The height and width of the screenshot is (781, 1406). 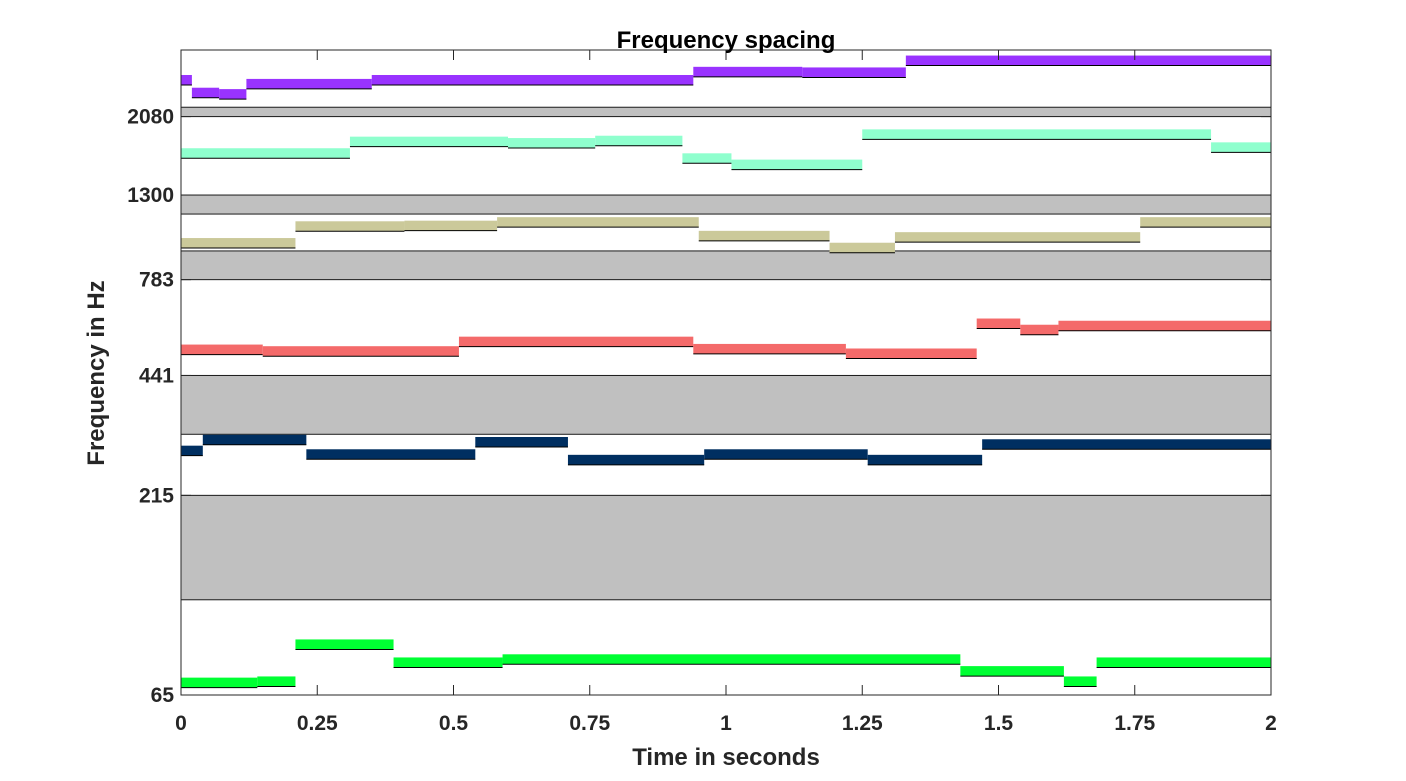 I want to click on y-axis-label: Frequency in Hz, so click(x=96, y=372).